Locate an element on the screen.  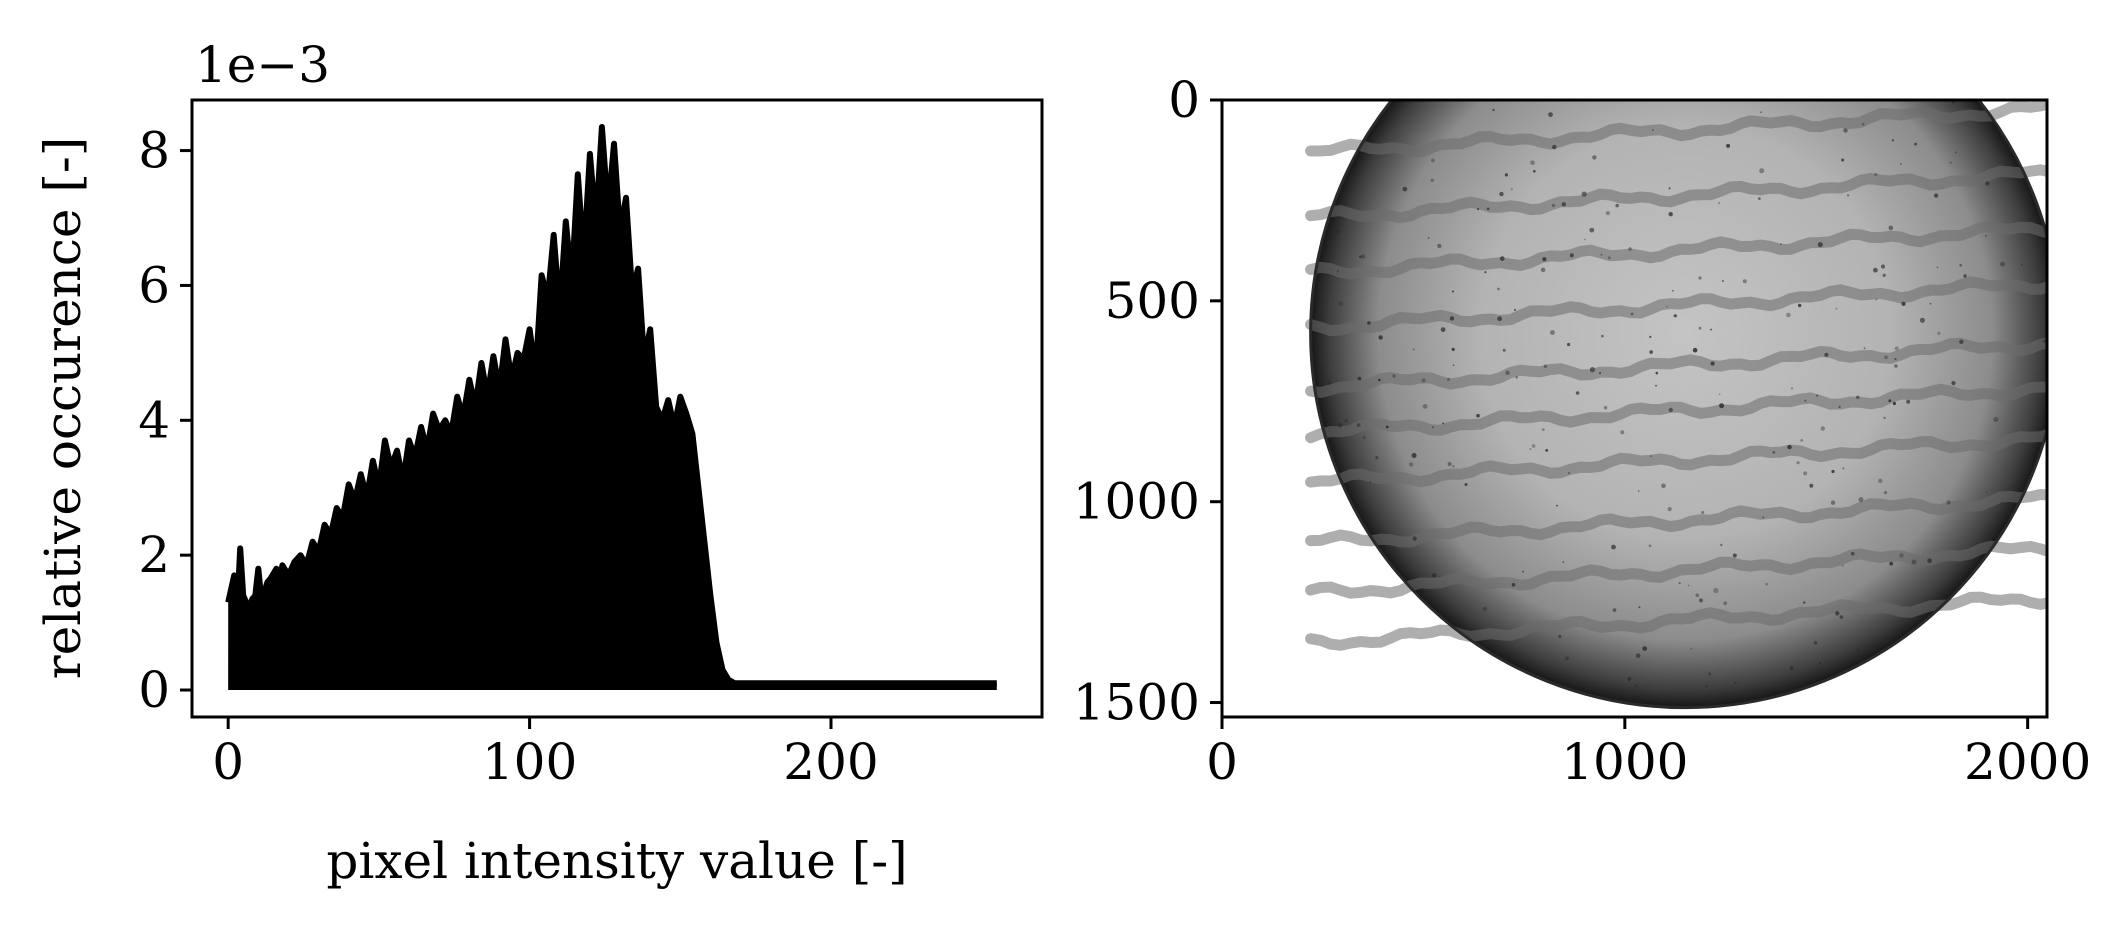
y-axis-label: relative occurence [-] is located at coordinates (63, 408).